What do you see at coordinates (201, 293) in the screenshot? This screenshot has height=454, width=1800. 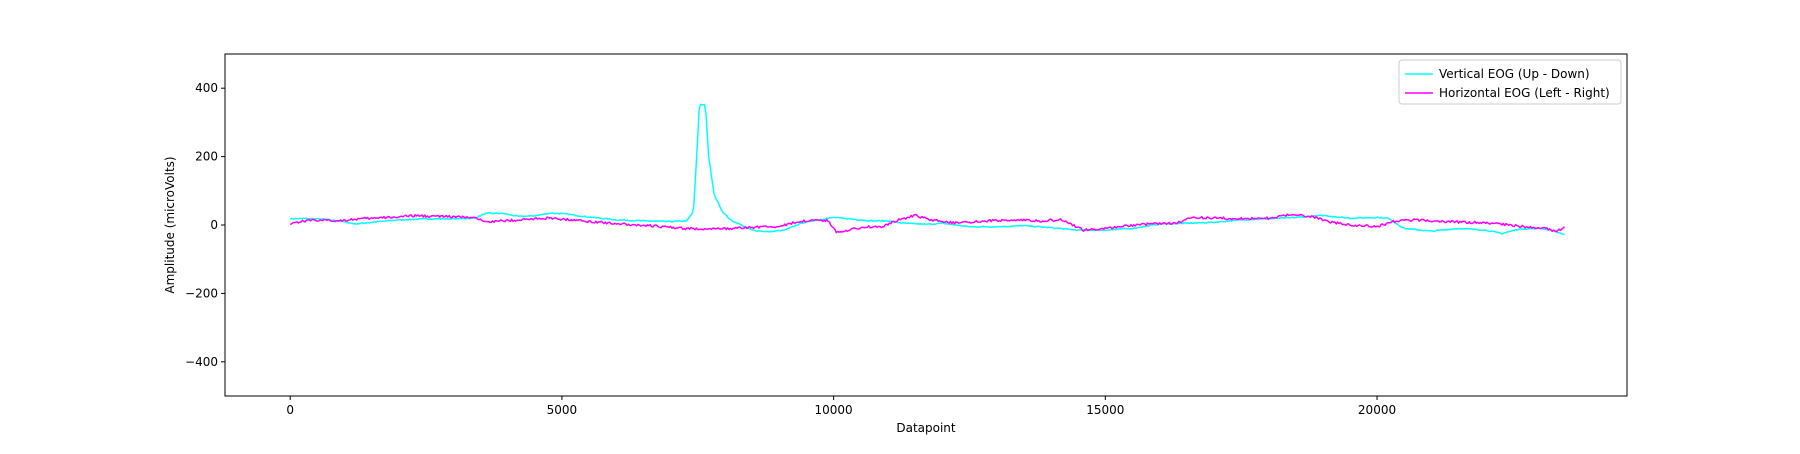 I see `y-tick-label: −200` at bounding box center [201, 293].